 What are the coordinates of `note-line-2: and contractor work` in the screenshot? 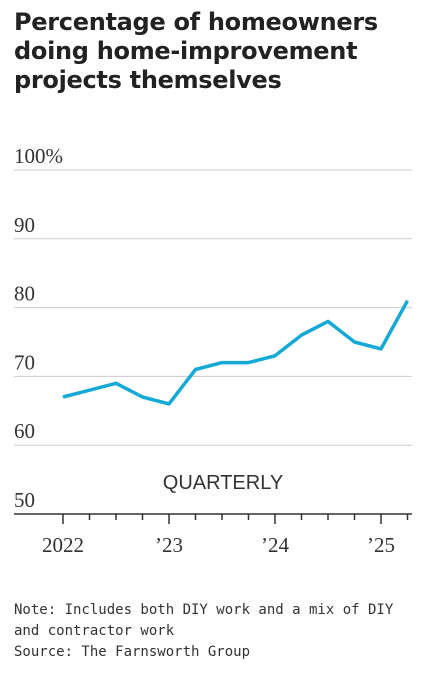 It's located at (94, 631).